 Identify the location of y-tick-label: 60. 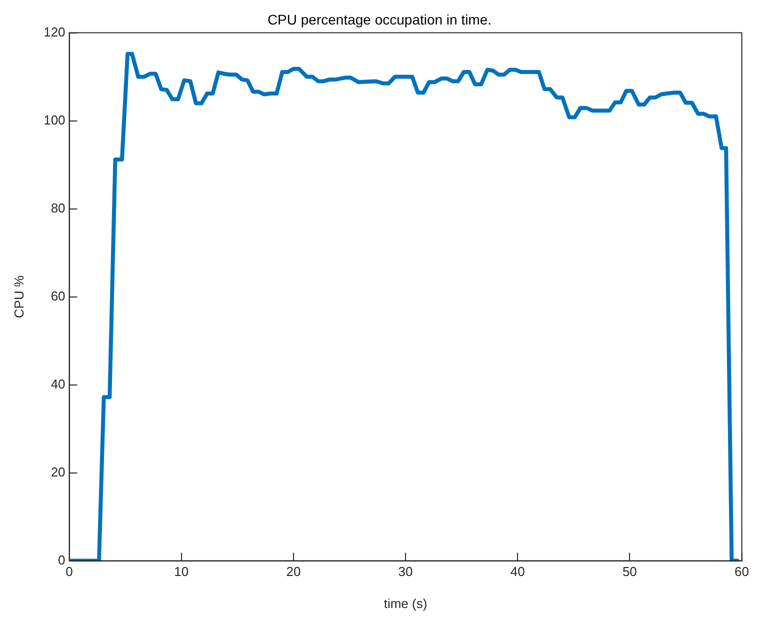
(58, 296).